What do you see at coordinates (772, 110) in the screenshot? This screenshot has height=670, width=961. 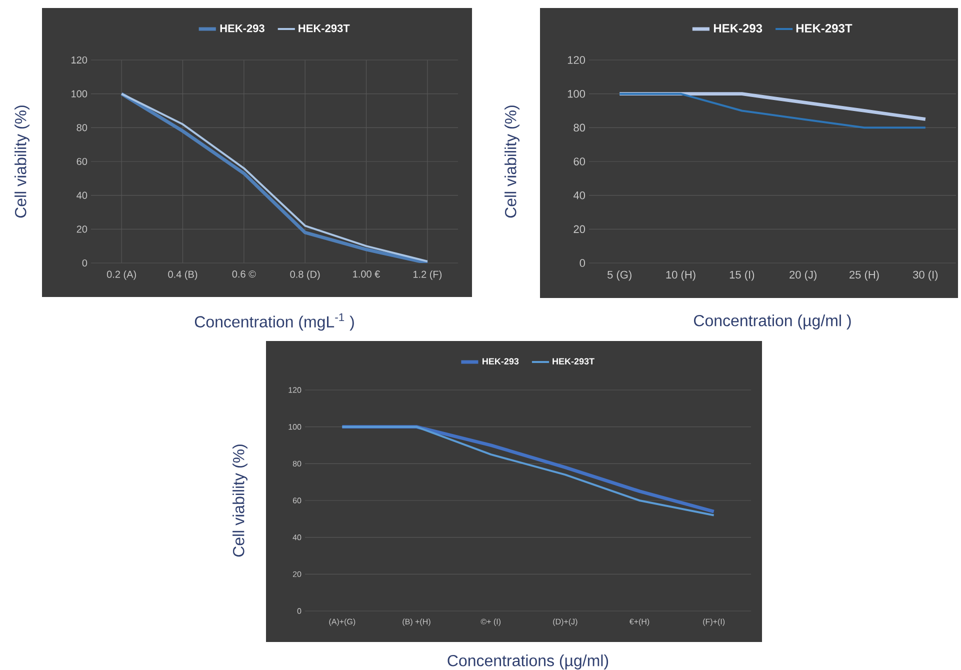 I see `line-series` at bounding box center [772, 110].